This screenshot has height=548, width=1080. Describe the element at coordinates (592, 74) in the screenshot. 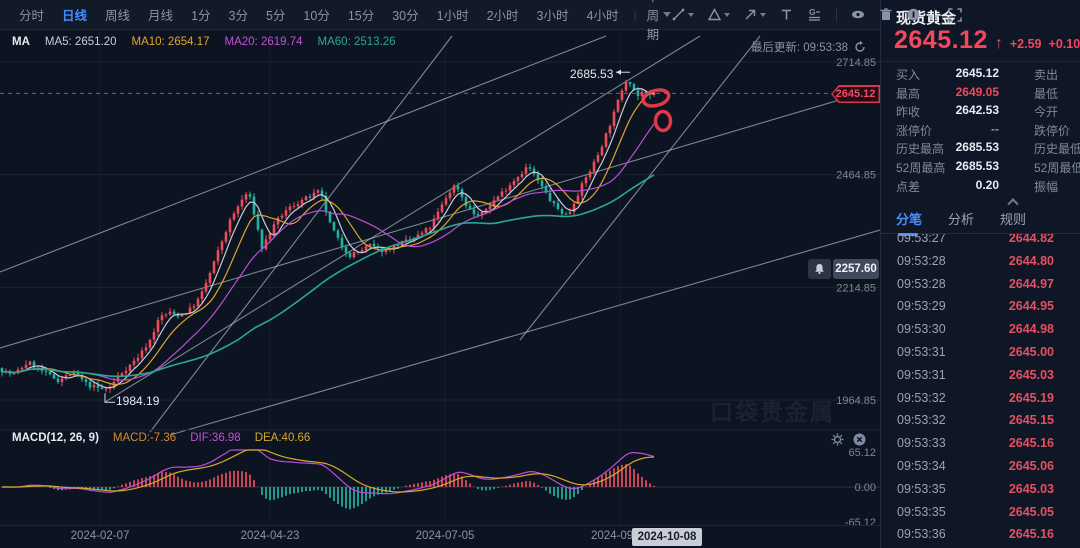

I see `high-price-annotation: 2685.53` at that location.